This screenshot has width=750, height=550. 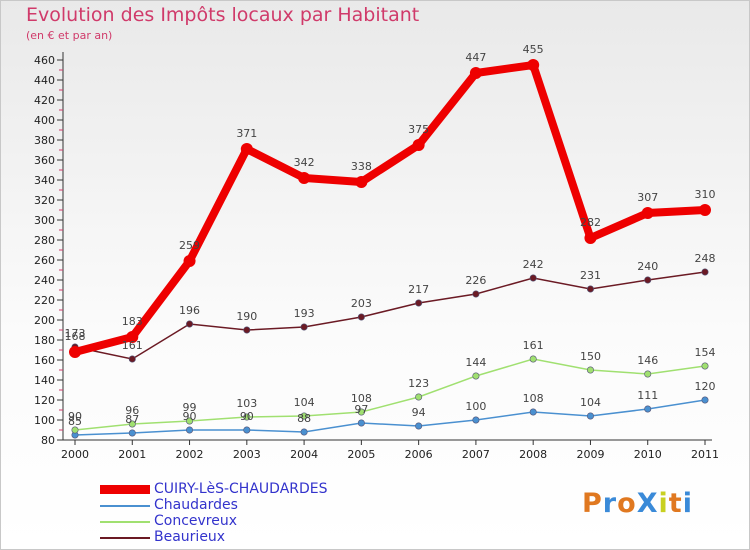 I want to click on legend-item-cuiry: CUIRY-LèS-CHAUDARDES, so click(x=250, y=489).